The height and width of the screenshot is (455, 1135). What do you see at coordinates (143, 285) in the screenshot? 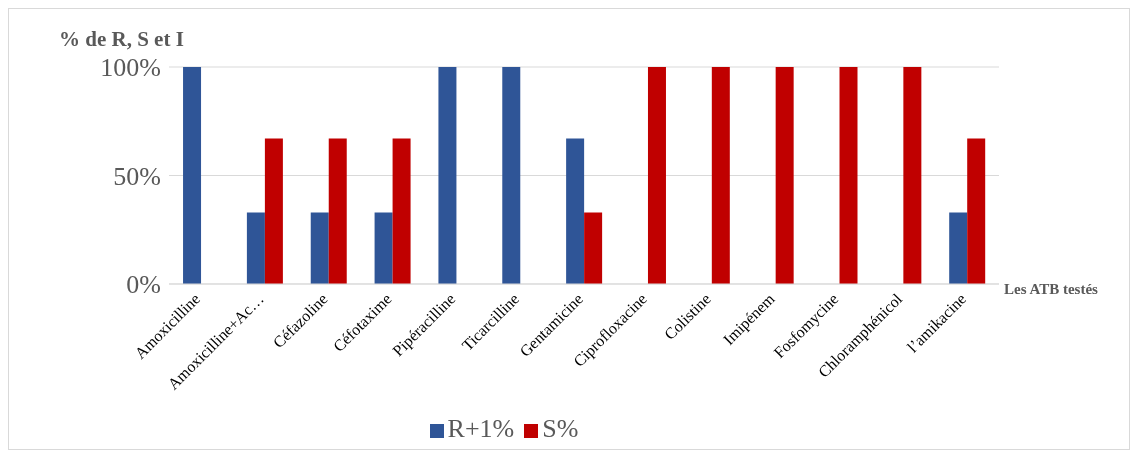
I see `y-tick-label: 0%` at bounding box center [143, 285].